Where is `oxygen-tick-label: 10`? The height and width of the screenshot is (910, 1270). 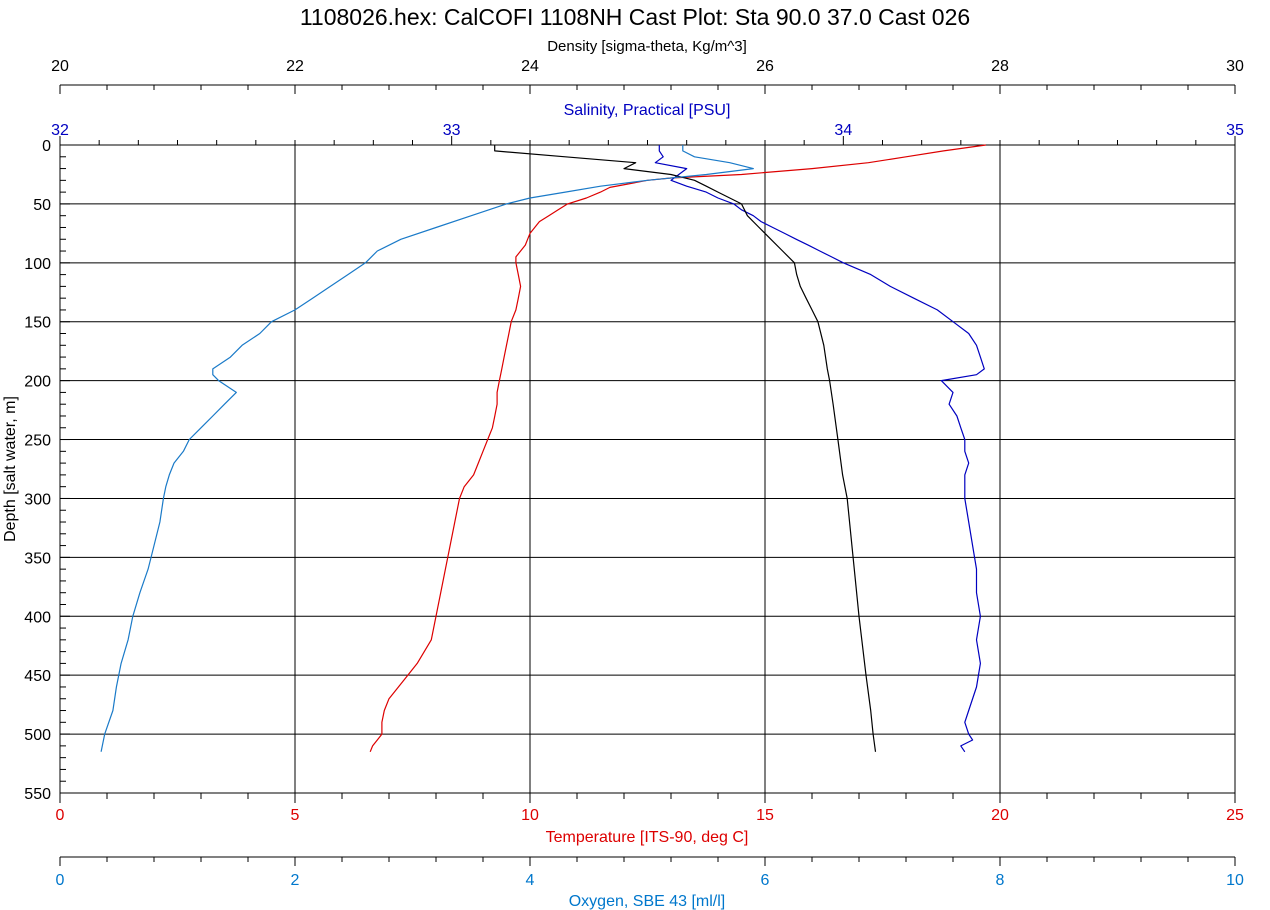 oxygen-tick-label: 10 is located at coordinates (1235, 880).